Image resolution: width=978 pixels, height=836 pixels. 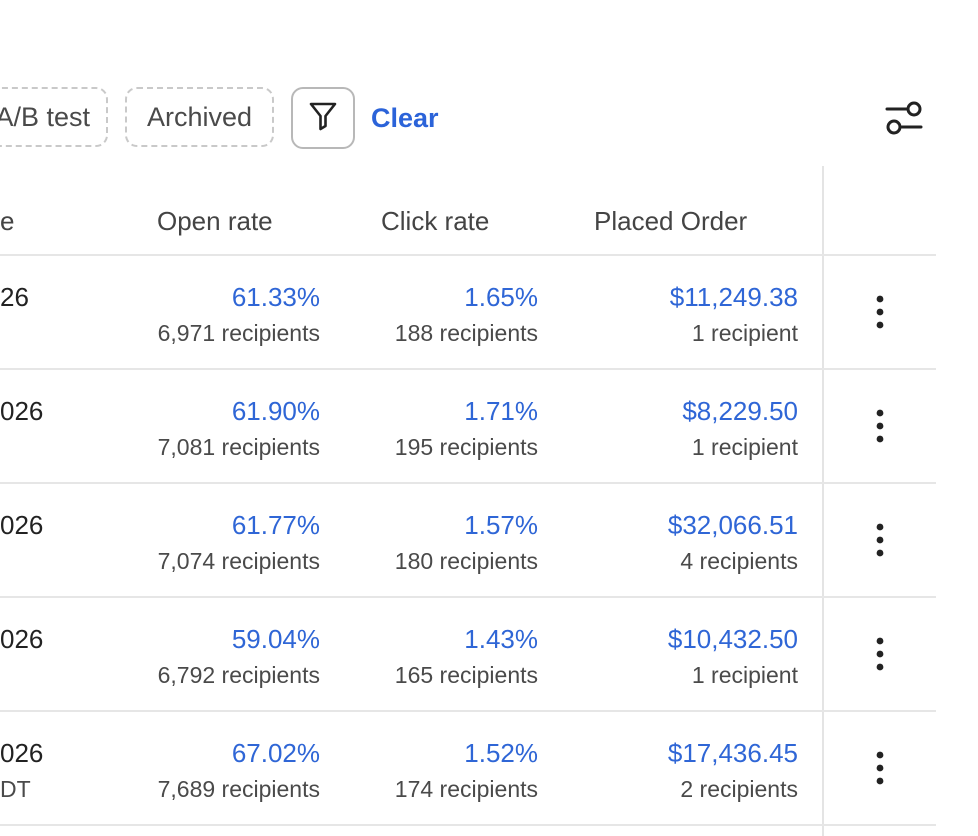 What do you see at coordinates (466, 333) in the screenshot?
I see `click-recipients: 188 recipients` at bounding box center [466, 333].